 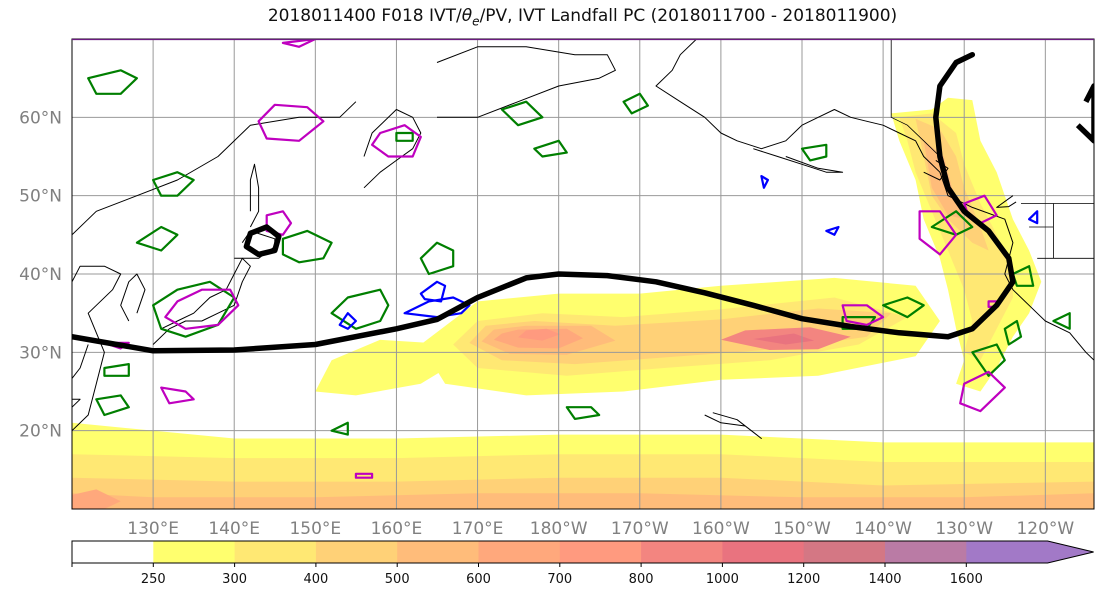 What do you see at coordinates (559, 529) in the screenshot?
I see `lon-label: 180°W` at bounding box center [559, 529].